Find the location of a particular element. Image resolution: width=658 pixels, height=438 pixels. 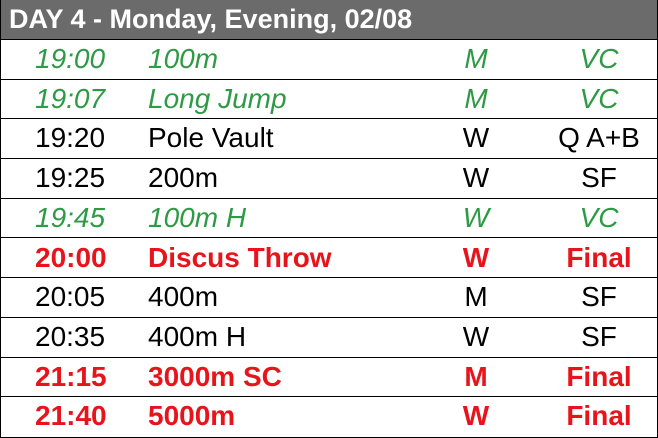

table-row: 19:20 Pole Vault W Q A+B is located at coordinates (329, 139).